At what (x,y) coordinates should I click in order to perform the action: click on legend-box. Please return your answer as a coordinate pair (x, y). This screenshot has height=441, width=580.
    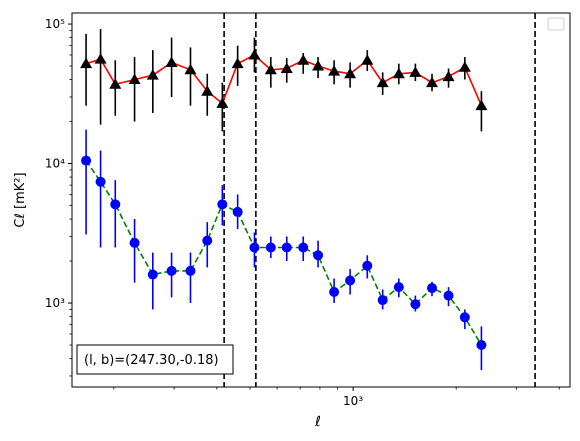
    Looking at the image, I should click on (556, 24).